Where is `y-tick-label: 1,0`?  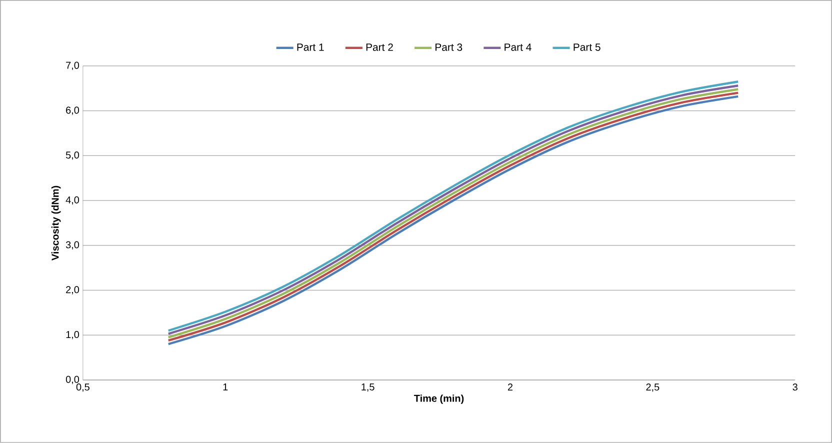
y-tick-label: 1,0 is located at coordinates (73, 335).